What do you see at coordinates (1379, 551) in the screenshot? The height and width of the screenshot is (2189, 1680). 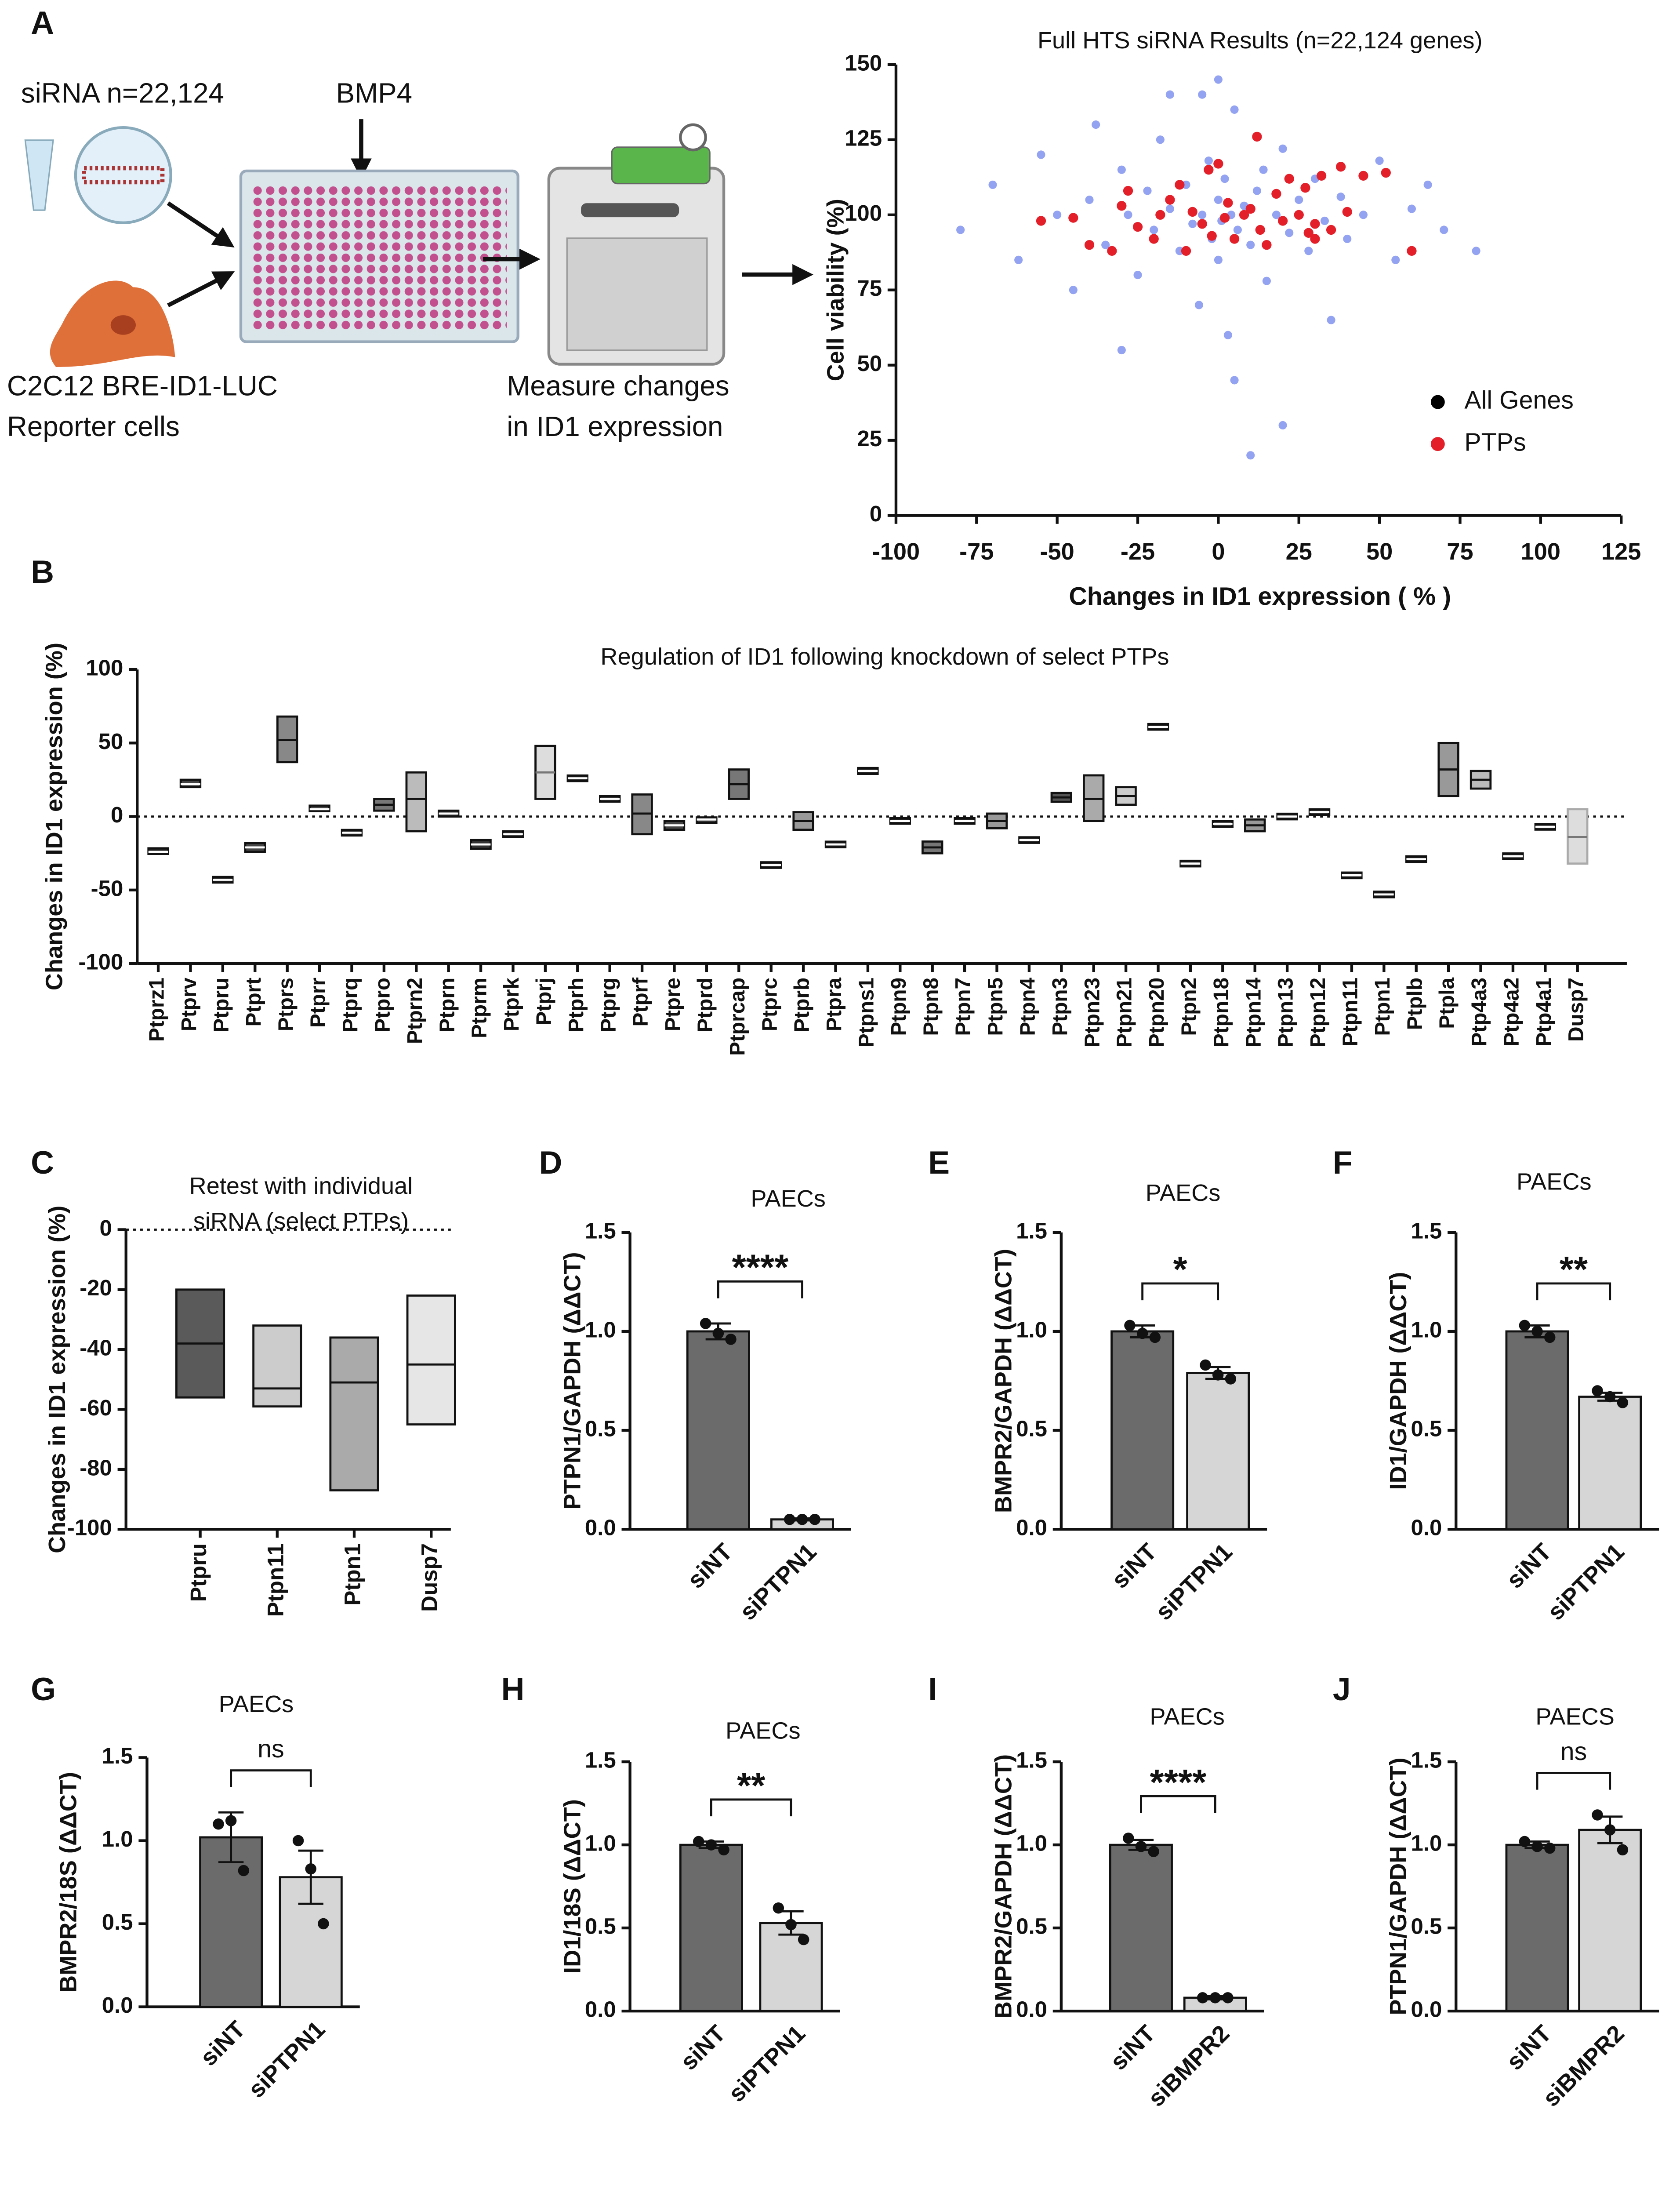 I see `x-tick-label: 50` at bounding box center [1379, 551].